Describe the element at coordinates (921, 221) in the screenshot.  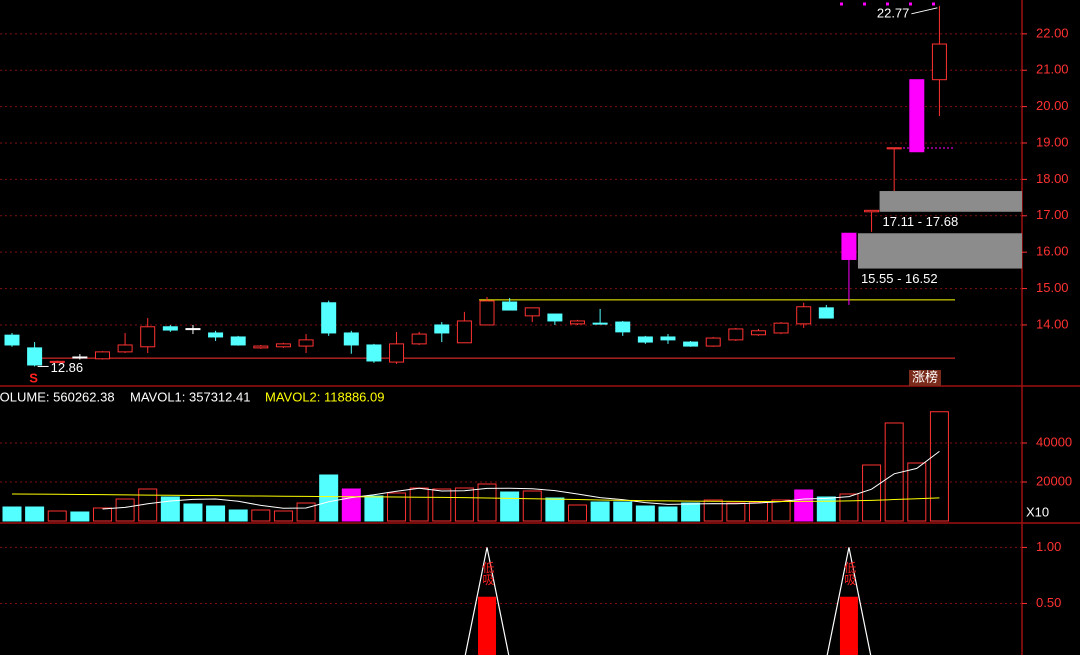
I see `gap-label: 17.11 - 17.68` at that location.